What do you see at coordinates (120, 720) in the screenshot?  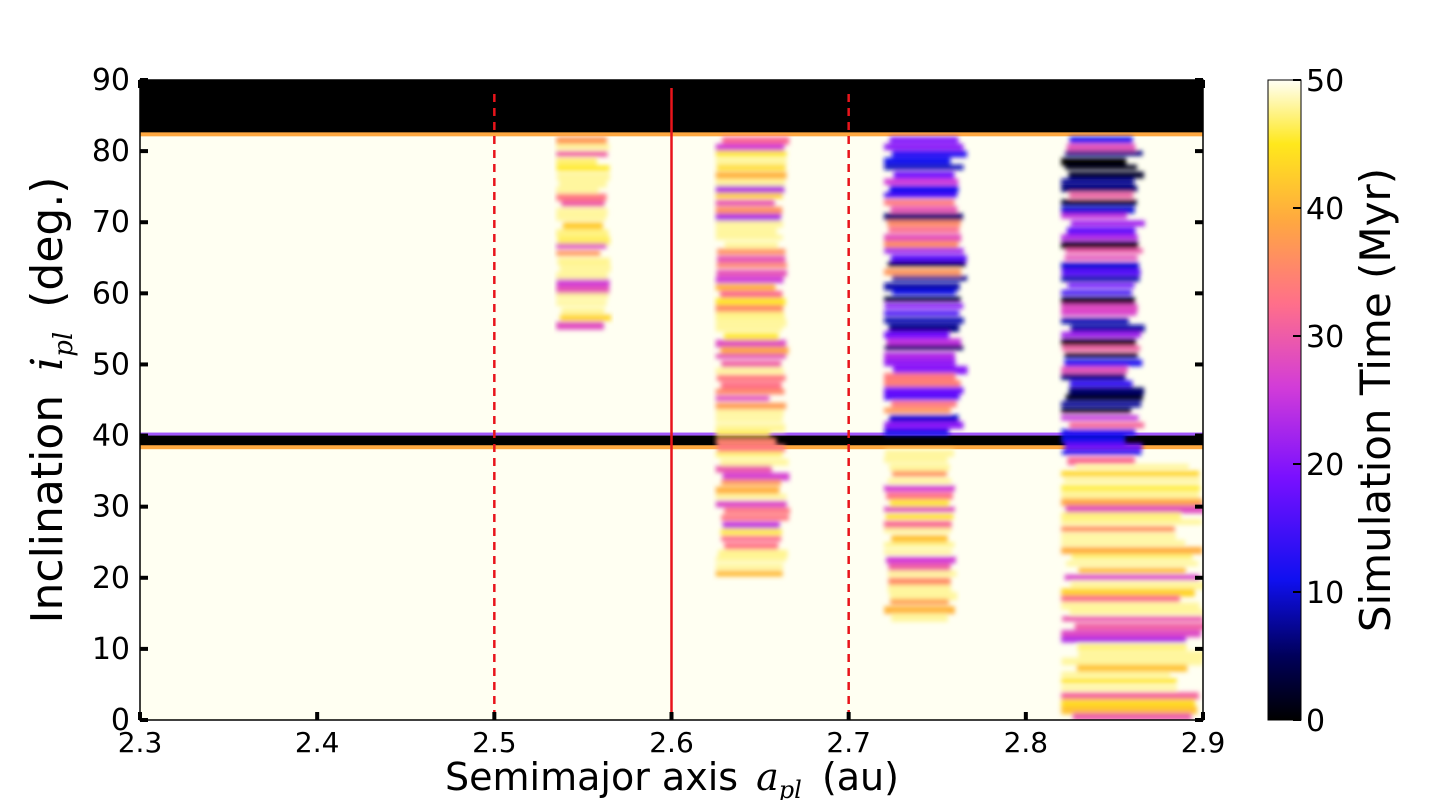 I see `y-tick-label: 0` at bounding box center [120, 720].